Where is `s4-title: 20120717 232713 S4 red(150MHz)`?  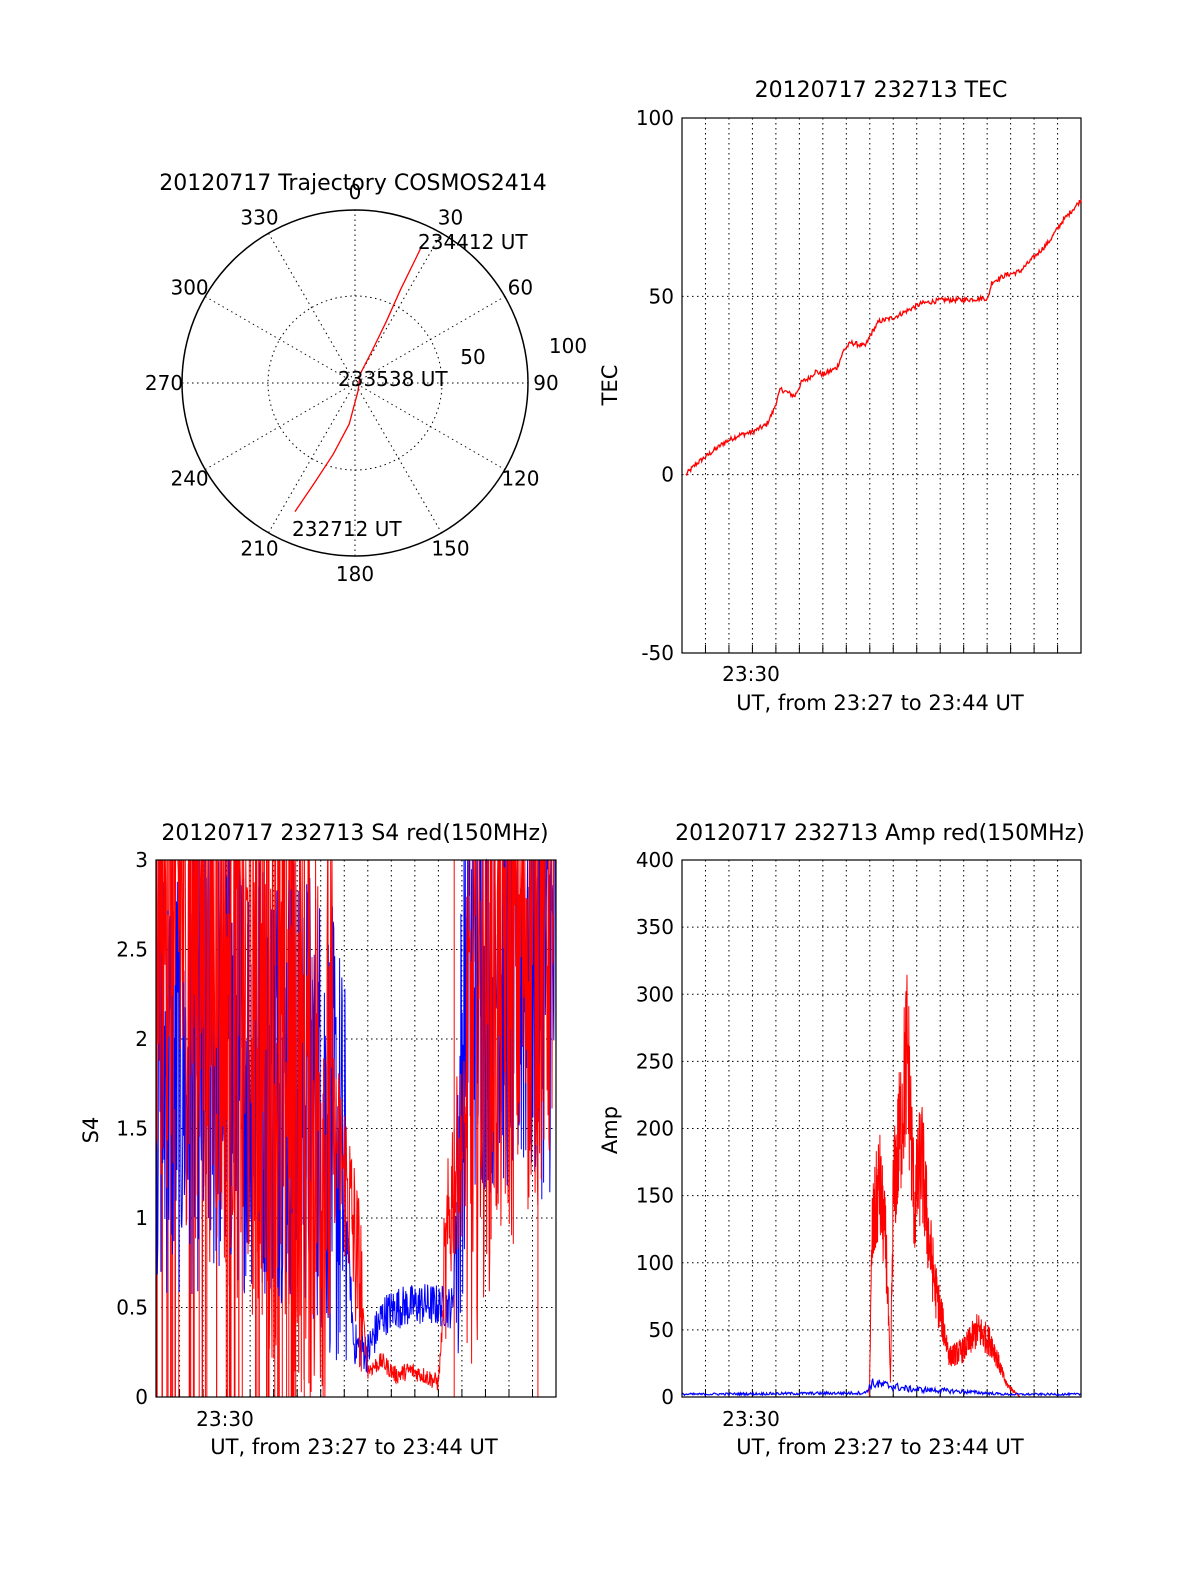
s4-title: 20120717 232713 S4 red(150MHz) is located at coordinates (354, 833).